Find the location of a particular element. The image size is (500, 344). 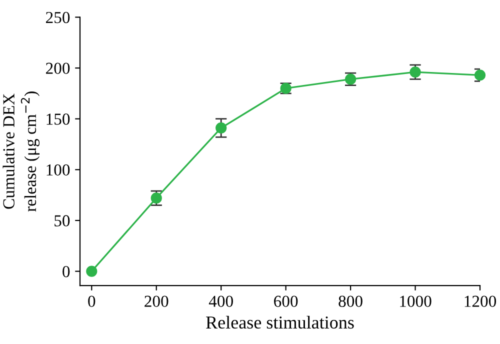

x-tick-label: 0 is located at coordinates (92, 301).